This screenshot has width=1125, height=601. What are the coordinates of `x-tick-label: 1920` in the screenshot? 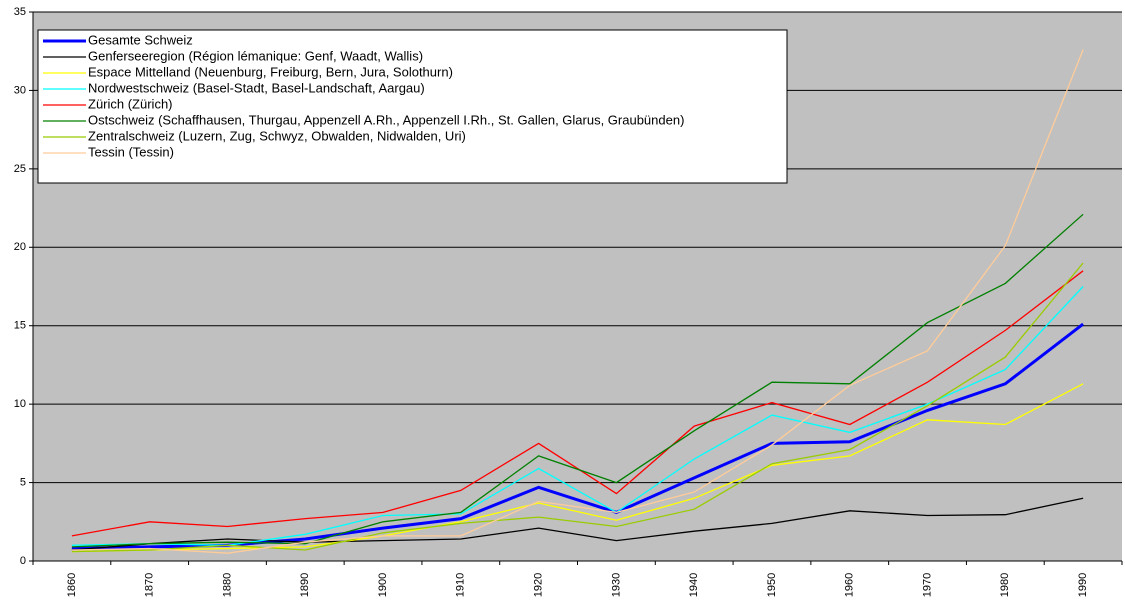 It's located at (539, 585).